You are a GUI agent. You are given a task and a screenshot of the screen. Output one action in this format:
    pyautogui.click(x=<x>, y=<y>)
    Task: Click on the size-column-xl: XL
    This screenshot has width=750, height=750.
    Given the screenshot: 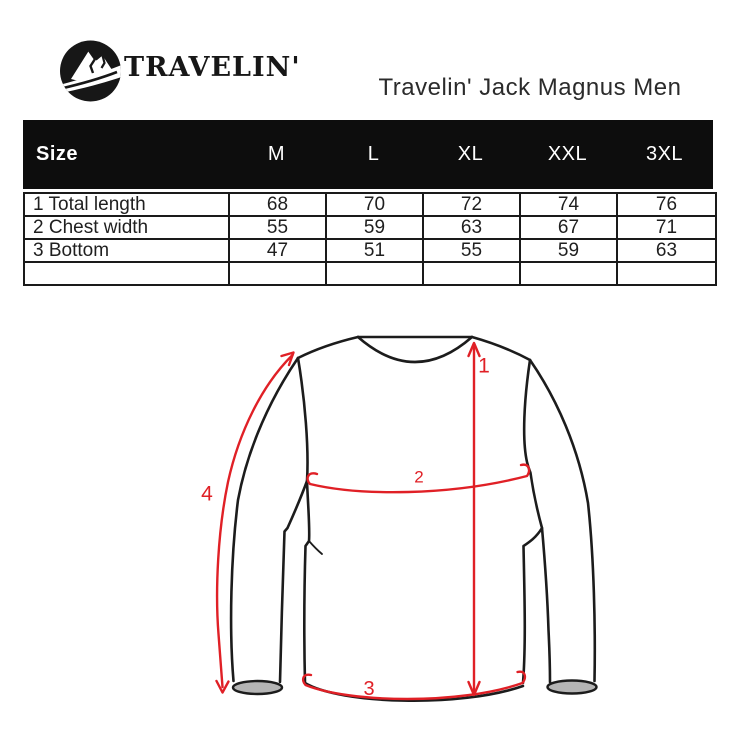 What is the action you would take?
    pyautogui.click(x=470, y=154)
    